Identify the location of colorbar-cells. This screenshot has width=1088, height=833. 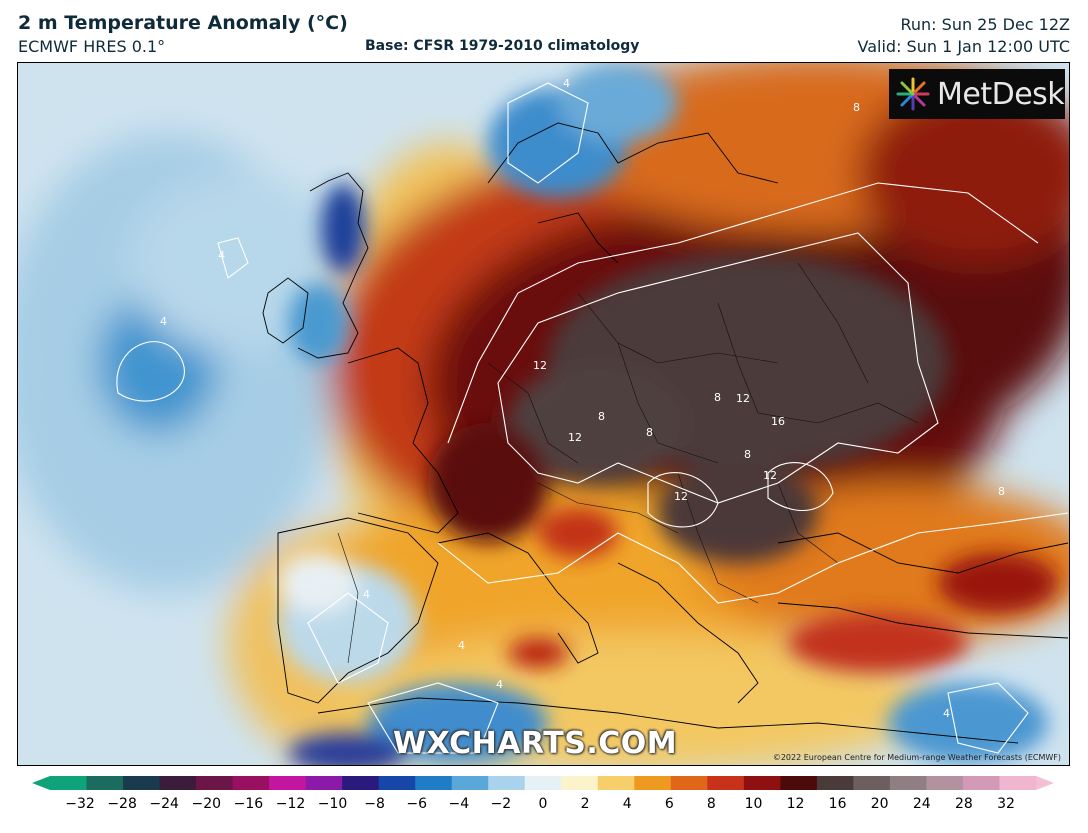
(543, 783).